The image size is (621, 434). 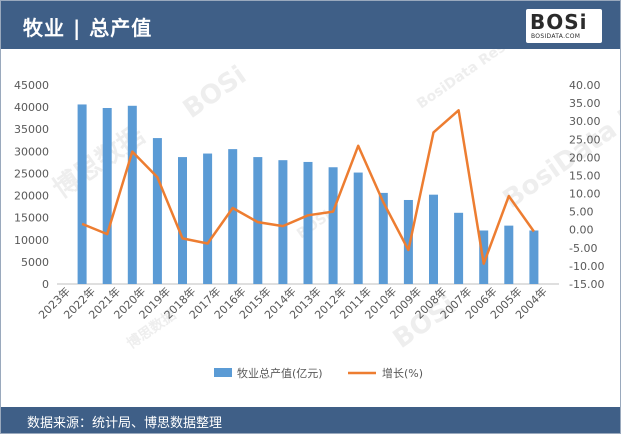 I want to click on y-right-tick-label: 20.00, so click(x=585, y=157).